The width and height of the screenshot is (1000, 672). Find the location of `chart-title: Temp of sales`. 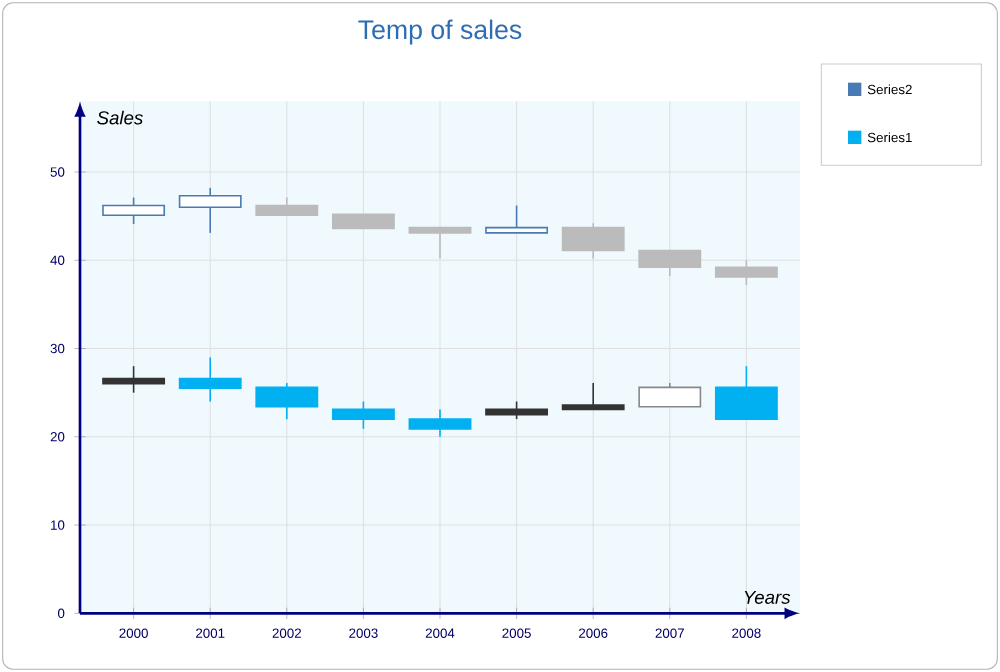

chart-title: Temp of sales is located at coordinates (440, 32).